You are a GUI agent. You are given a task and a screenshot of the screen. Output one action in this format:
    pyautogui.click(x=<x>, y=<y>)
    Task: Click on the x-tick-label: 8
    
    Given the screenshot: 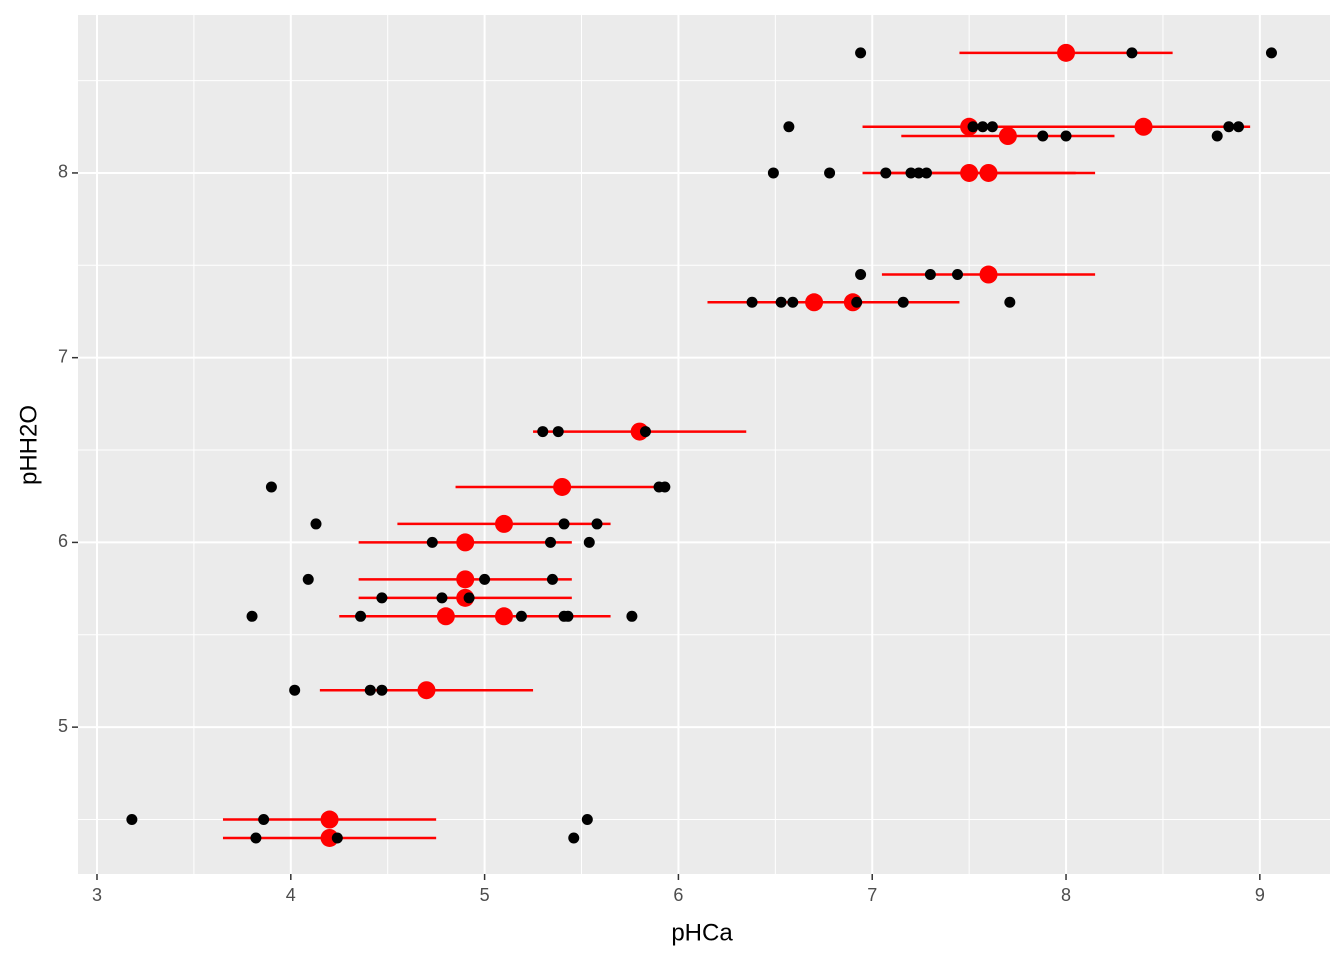 What is the action you would take?
    pyautogui.click(x=1066, y=895)
    